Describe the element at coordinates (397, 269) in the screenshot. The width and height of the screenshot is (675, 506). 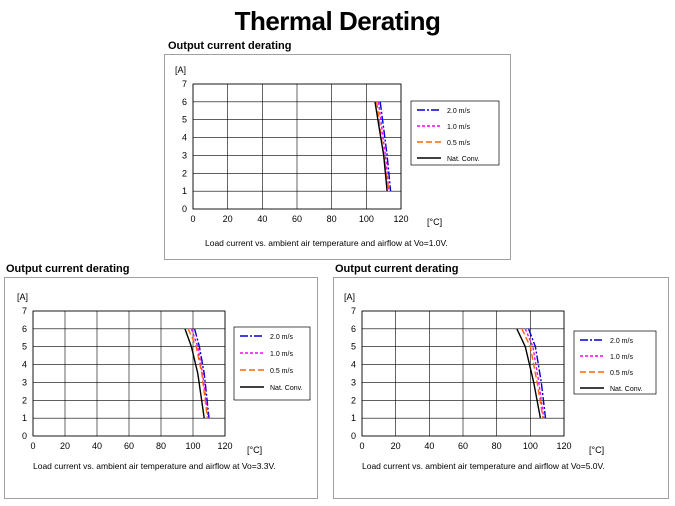
I see `chart-heading-vo-5v: Output current derating` at that location.